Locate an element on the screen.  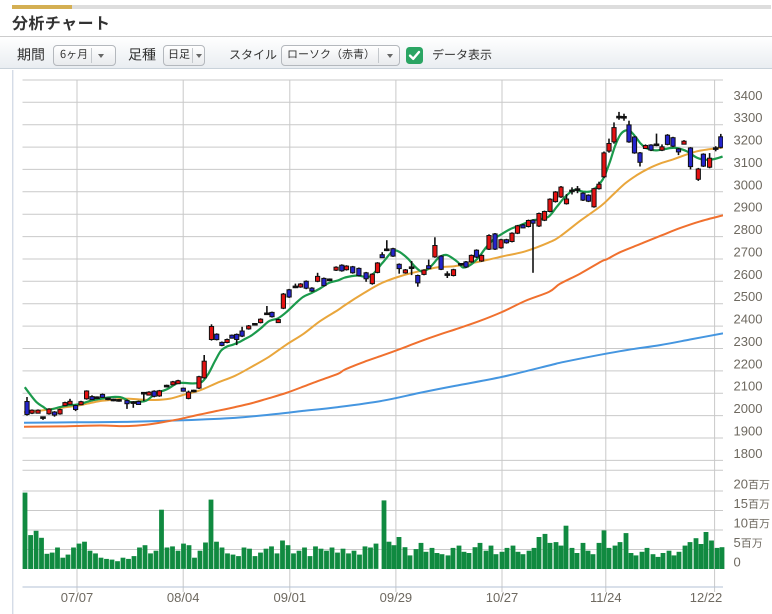
svg-text: 3400 is located at coordinates (748, 95).